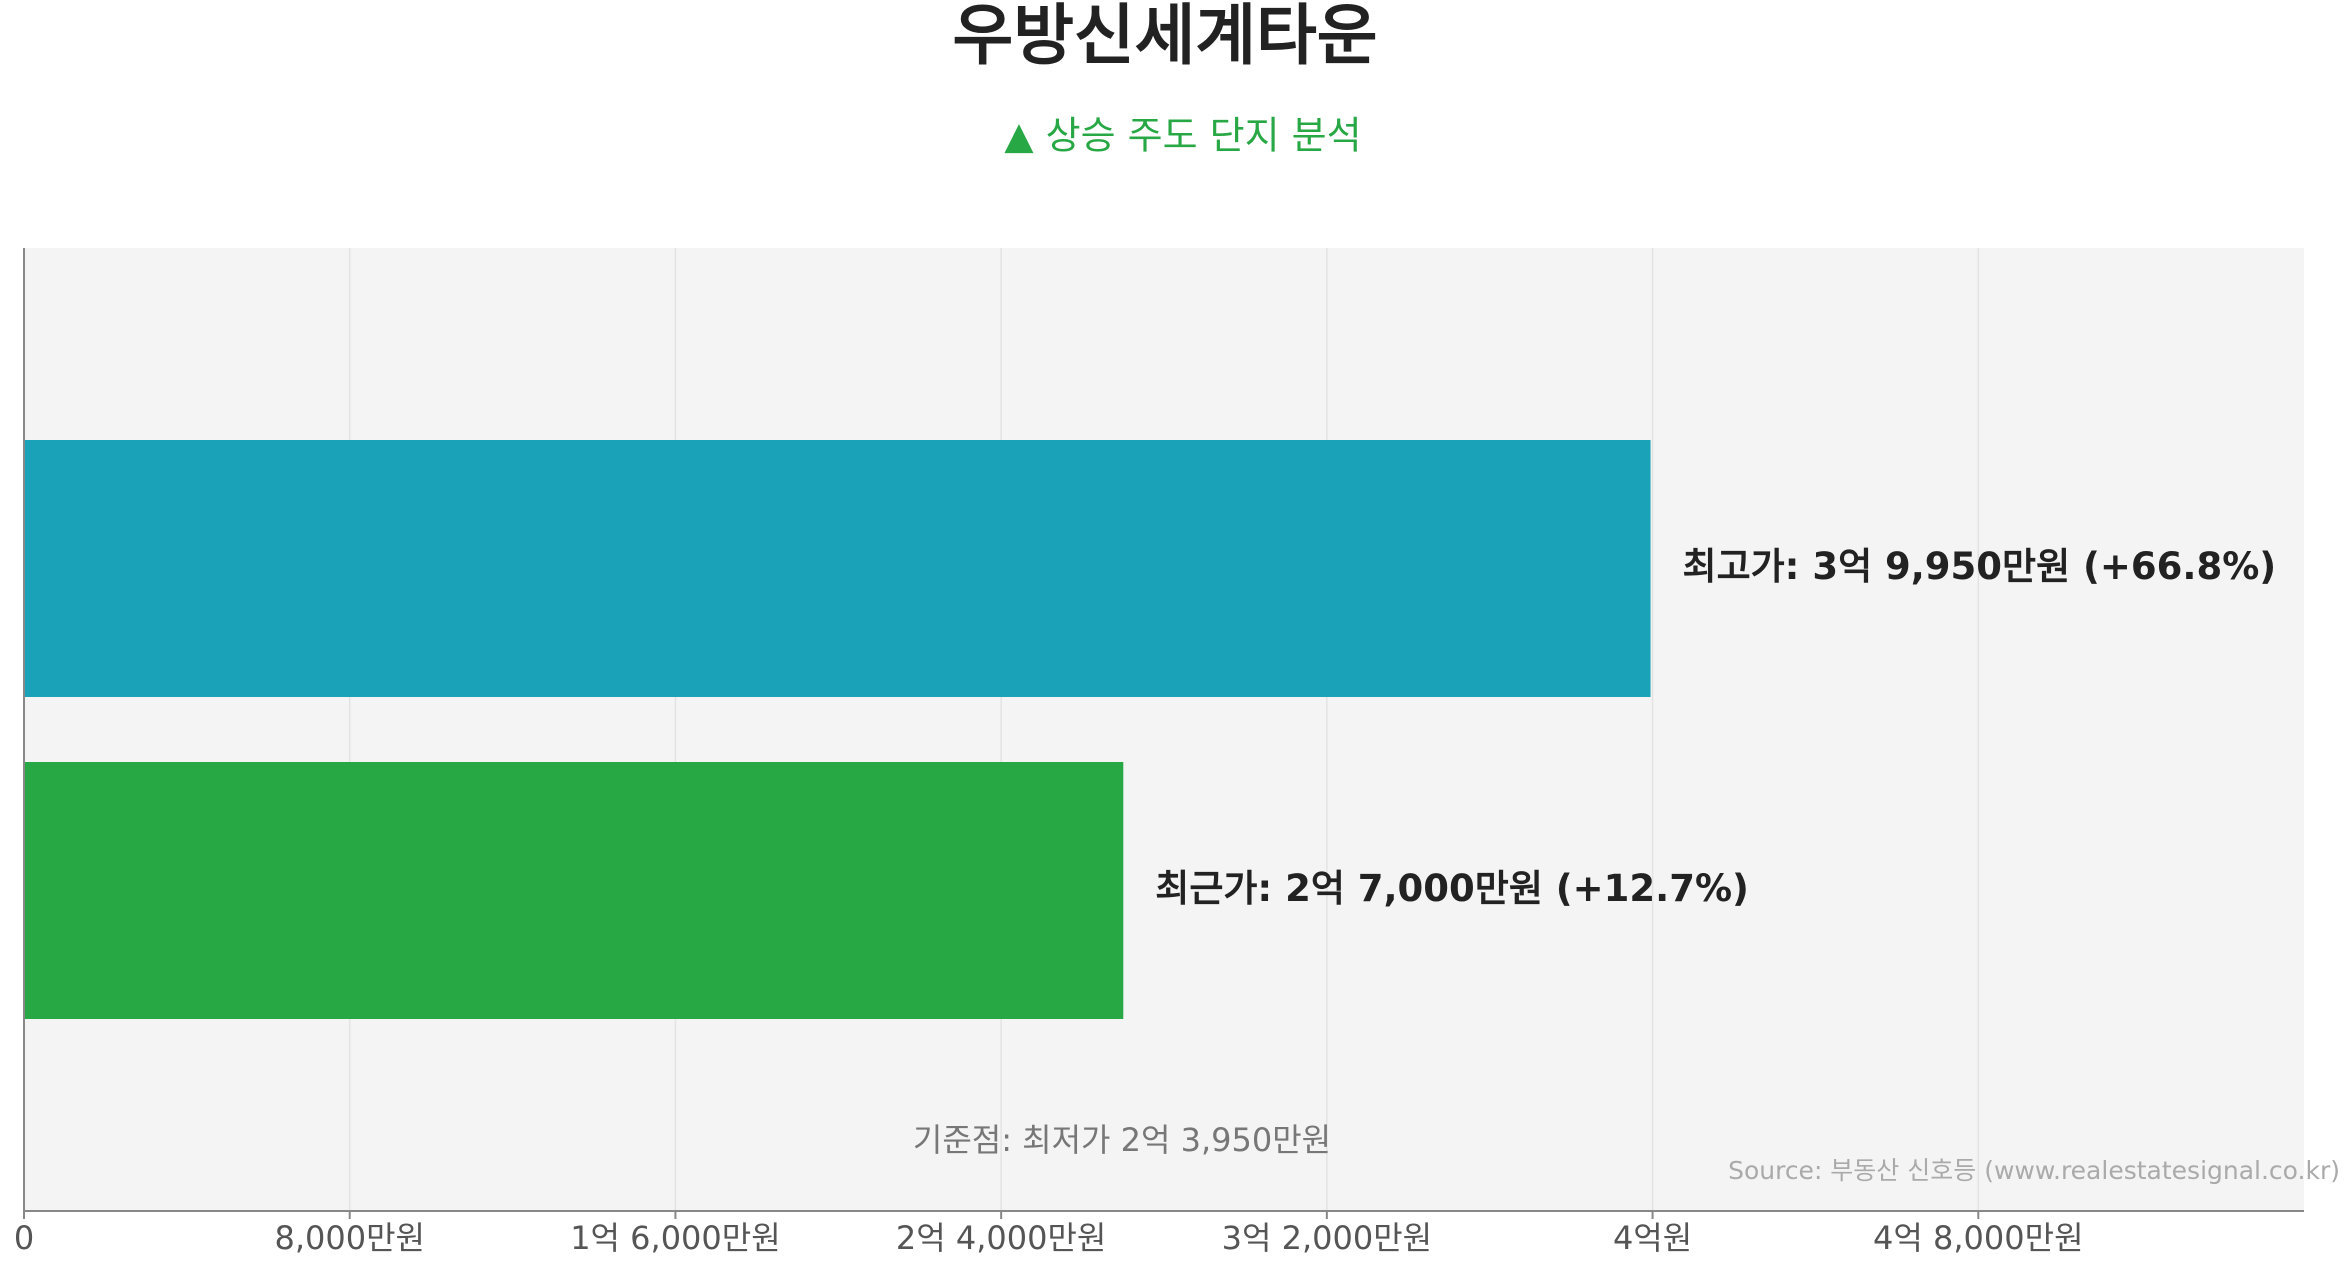 This screenshot has width=2345, height=1268. Describe the element at coordinates (1001, 1238) in the screenshot. I see `x-tick-label: 2억 4,000만원` at that location.